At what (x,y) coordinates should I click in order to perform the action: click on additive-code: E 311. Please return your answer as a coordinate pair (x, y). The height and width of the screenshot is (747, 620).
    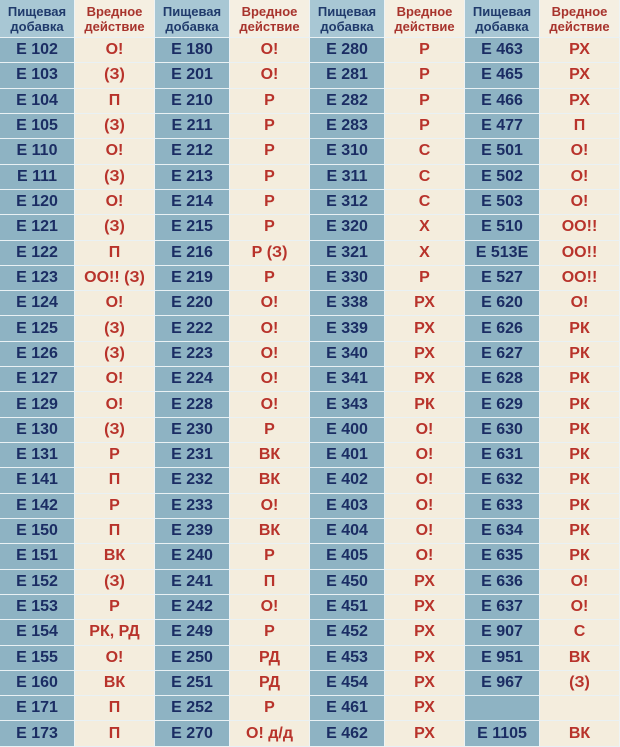
    Looking at the image, I should click on (347, 177).